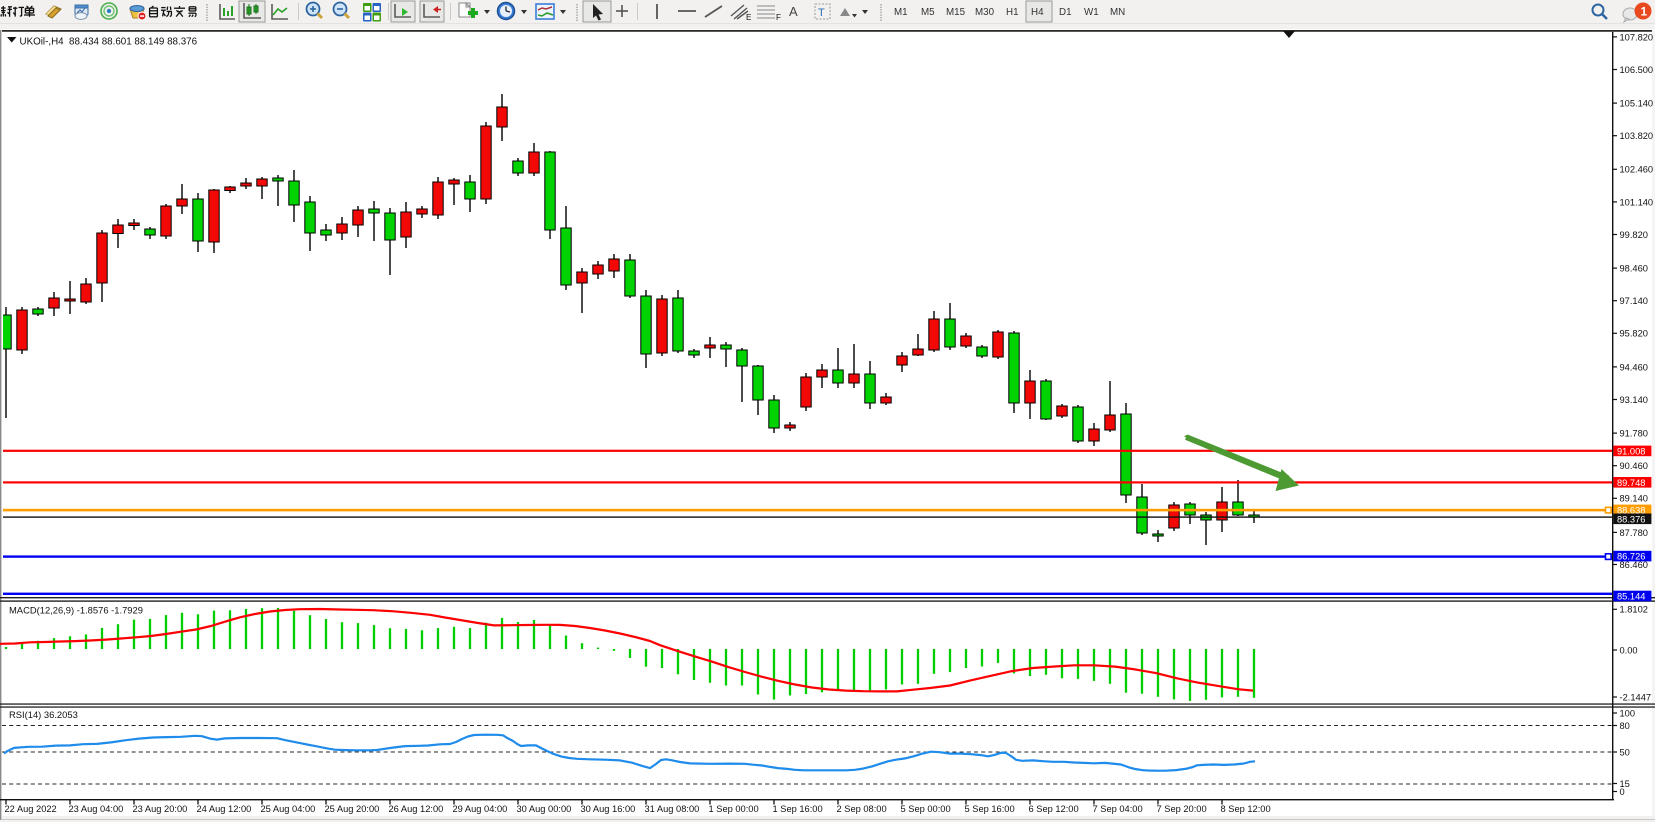 The width and height of the screenshot is (1655, 822). What do you see at coordinates (1634, 367) in the screenshot?
I see `svg-text: 94.460` at bounding box center [1634, 367].